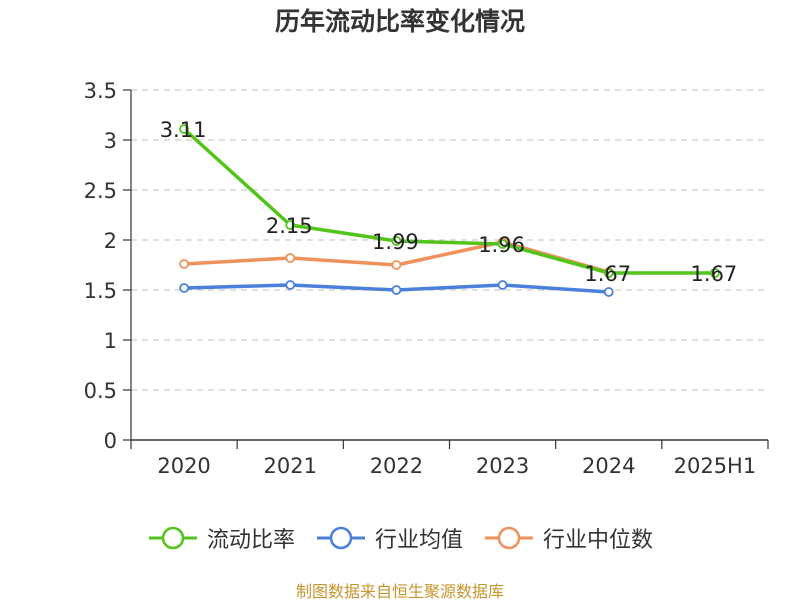  What do you see at coordinates (449, 458) in the screenshot?
I see `x-axis: 2020 2021 2022 2023 2024 2025H1` at bounding box center [449, 458].